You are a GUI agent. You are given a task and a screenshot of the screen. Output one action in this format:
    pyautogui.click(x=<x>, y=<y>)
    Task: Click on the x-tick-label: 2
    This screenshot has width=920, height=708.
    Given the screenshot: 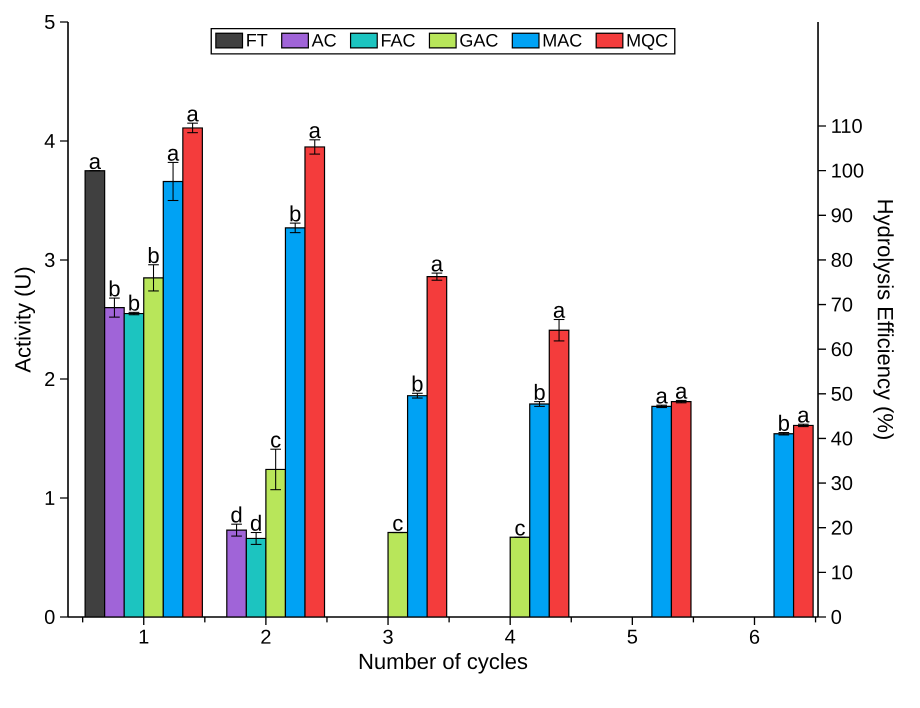 What is the action you would take?
    pyautogui.click(x=265, y=637)
    